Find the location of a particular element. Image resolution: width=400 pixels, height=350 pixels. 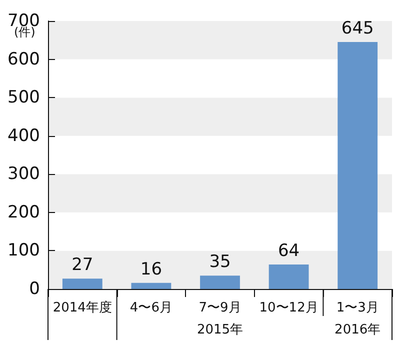

x-tick-label: 10〜12月 is located at coordinates (288, 308).